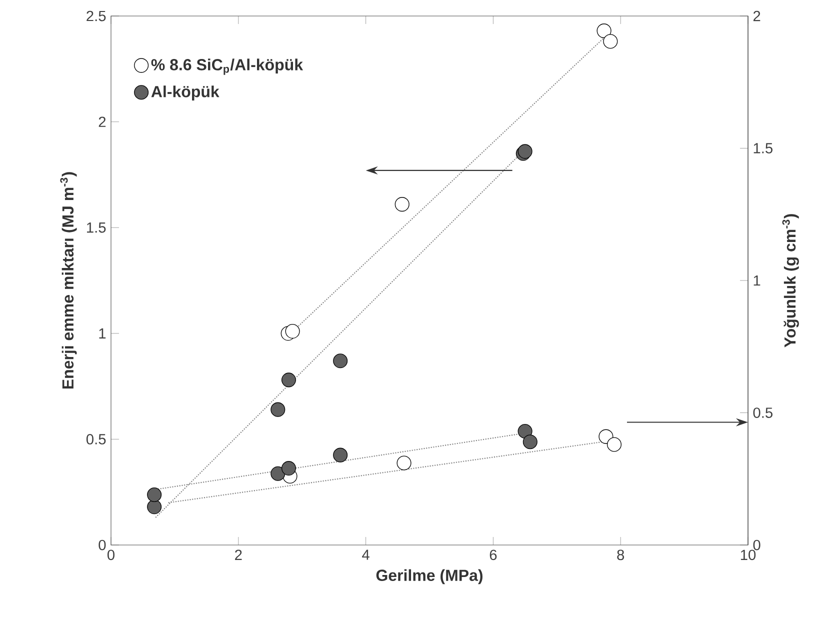  Describe the element at coordinates (185, 93) in the screenshot. I see `legend-label: Al-köpük` at that location.